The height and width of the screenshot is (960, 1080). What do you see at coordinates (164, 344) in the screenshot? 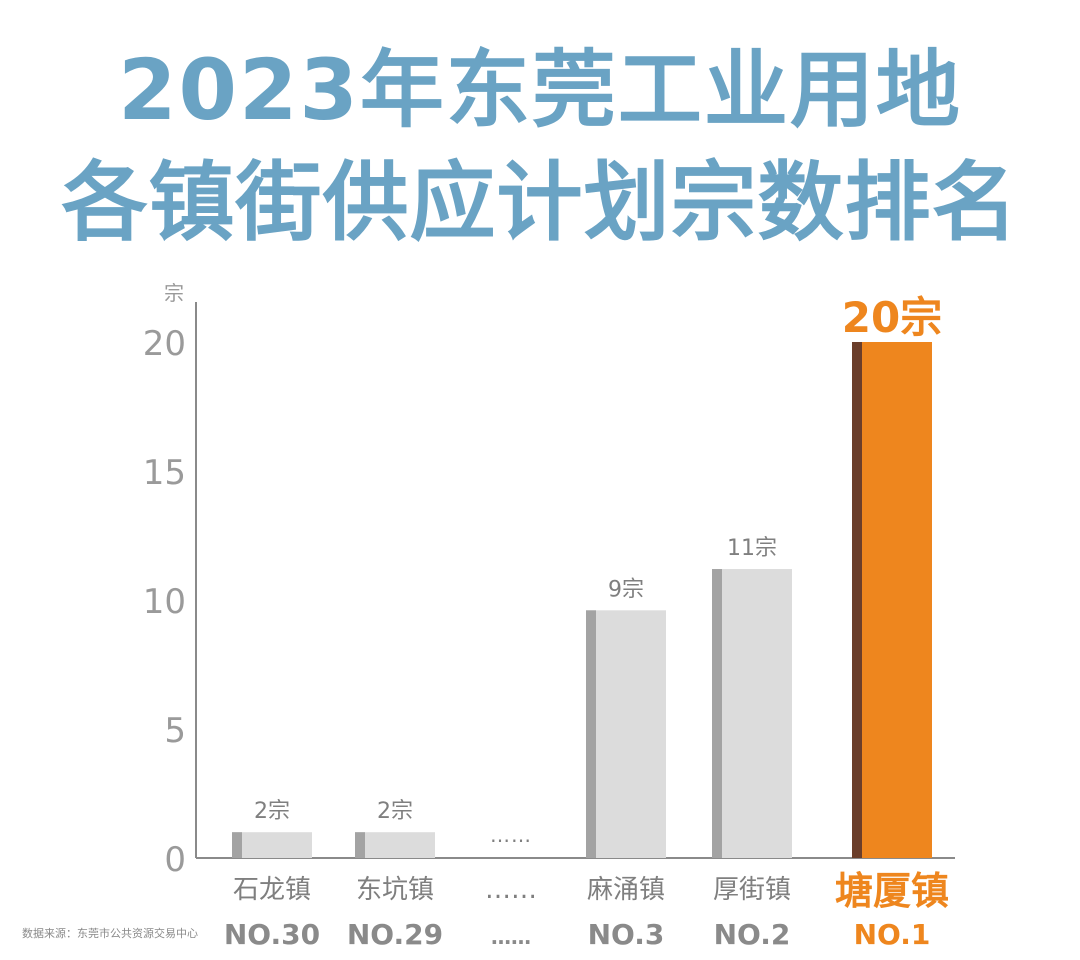
I see `y-tick-label: 20` at bounding box center [164, 344].